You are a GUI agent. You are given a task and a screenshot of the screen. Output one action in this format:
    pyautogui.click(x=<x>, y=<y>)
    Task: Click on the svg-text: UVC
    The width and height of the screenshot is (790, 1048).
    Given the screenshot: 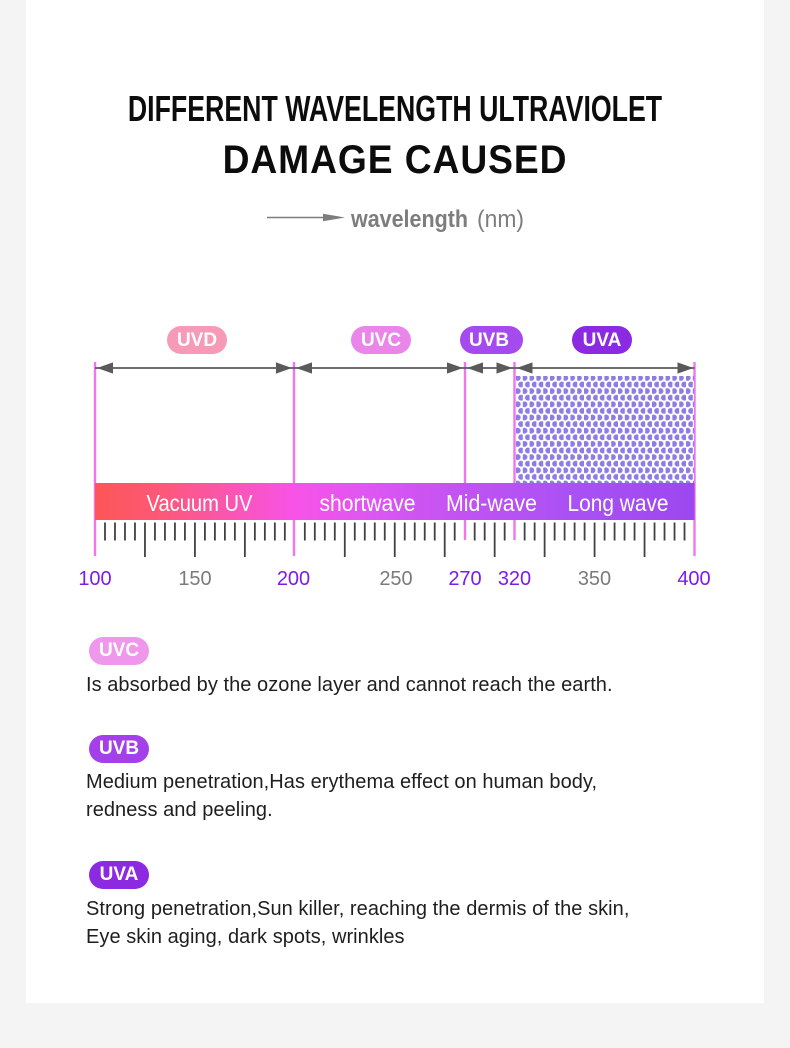 What is the action you would take?
    pyautogui.click(x=381, y=340)
    